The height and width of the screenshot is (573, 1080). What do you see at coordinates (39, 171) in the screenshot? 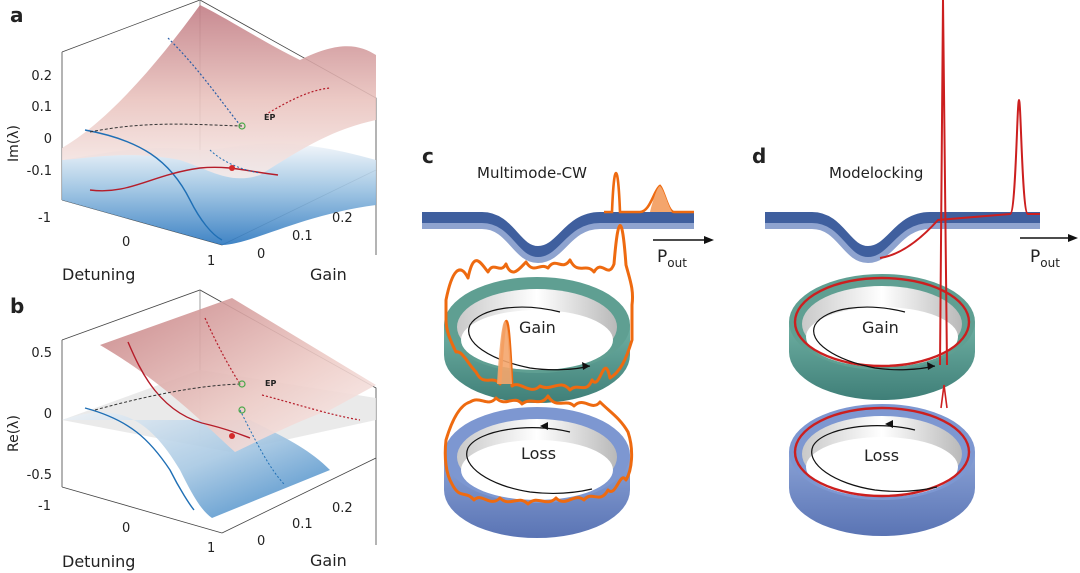
I see `svg-text: -0.1` at bounding box center [39, 171].